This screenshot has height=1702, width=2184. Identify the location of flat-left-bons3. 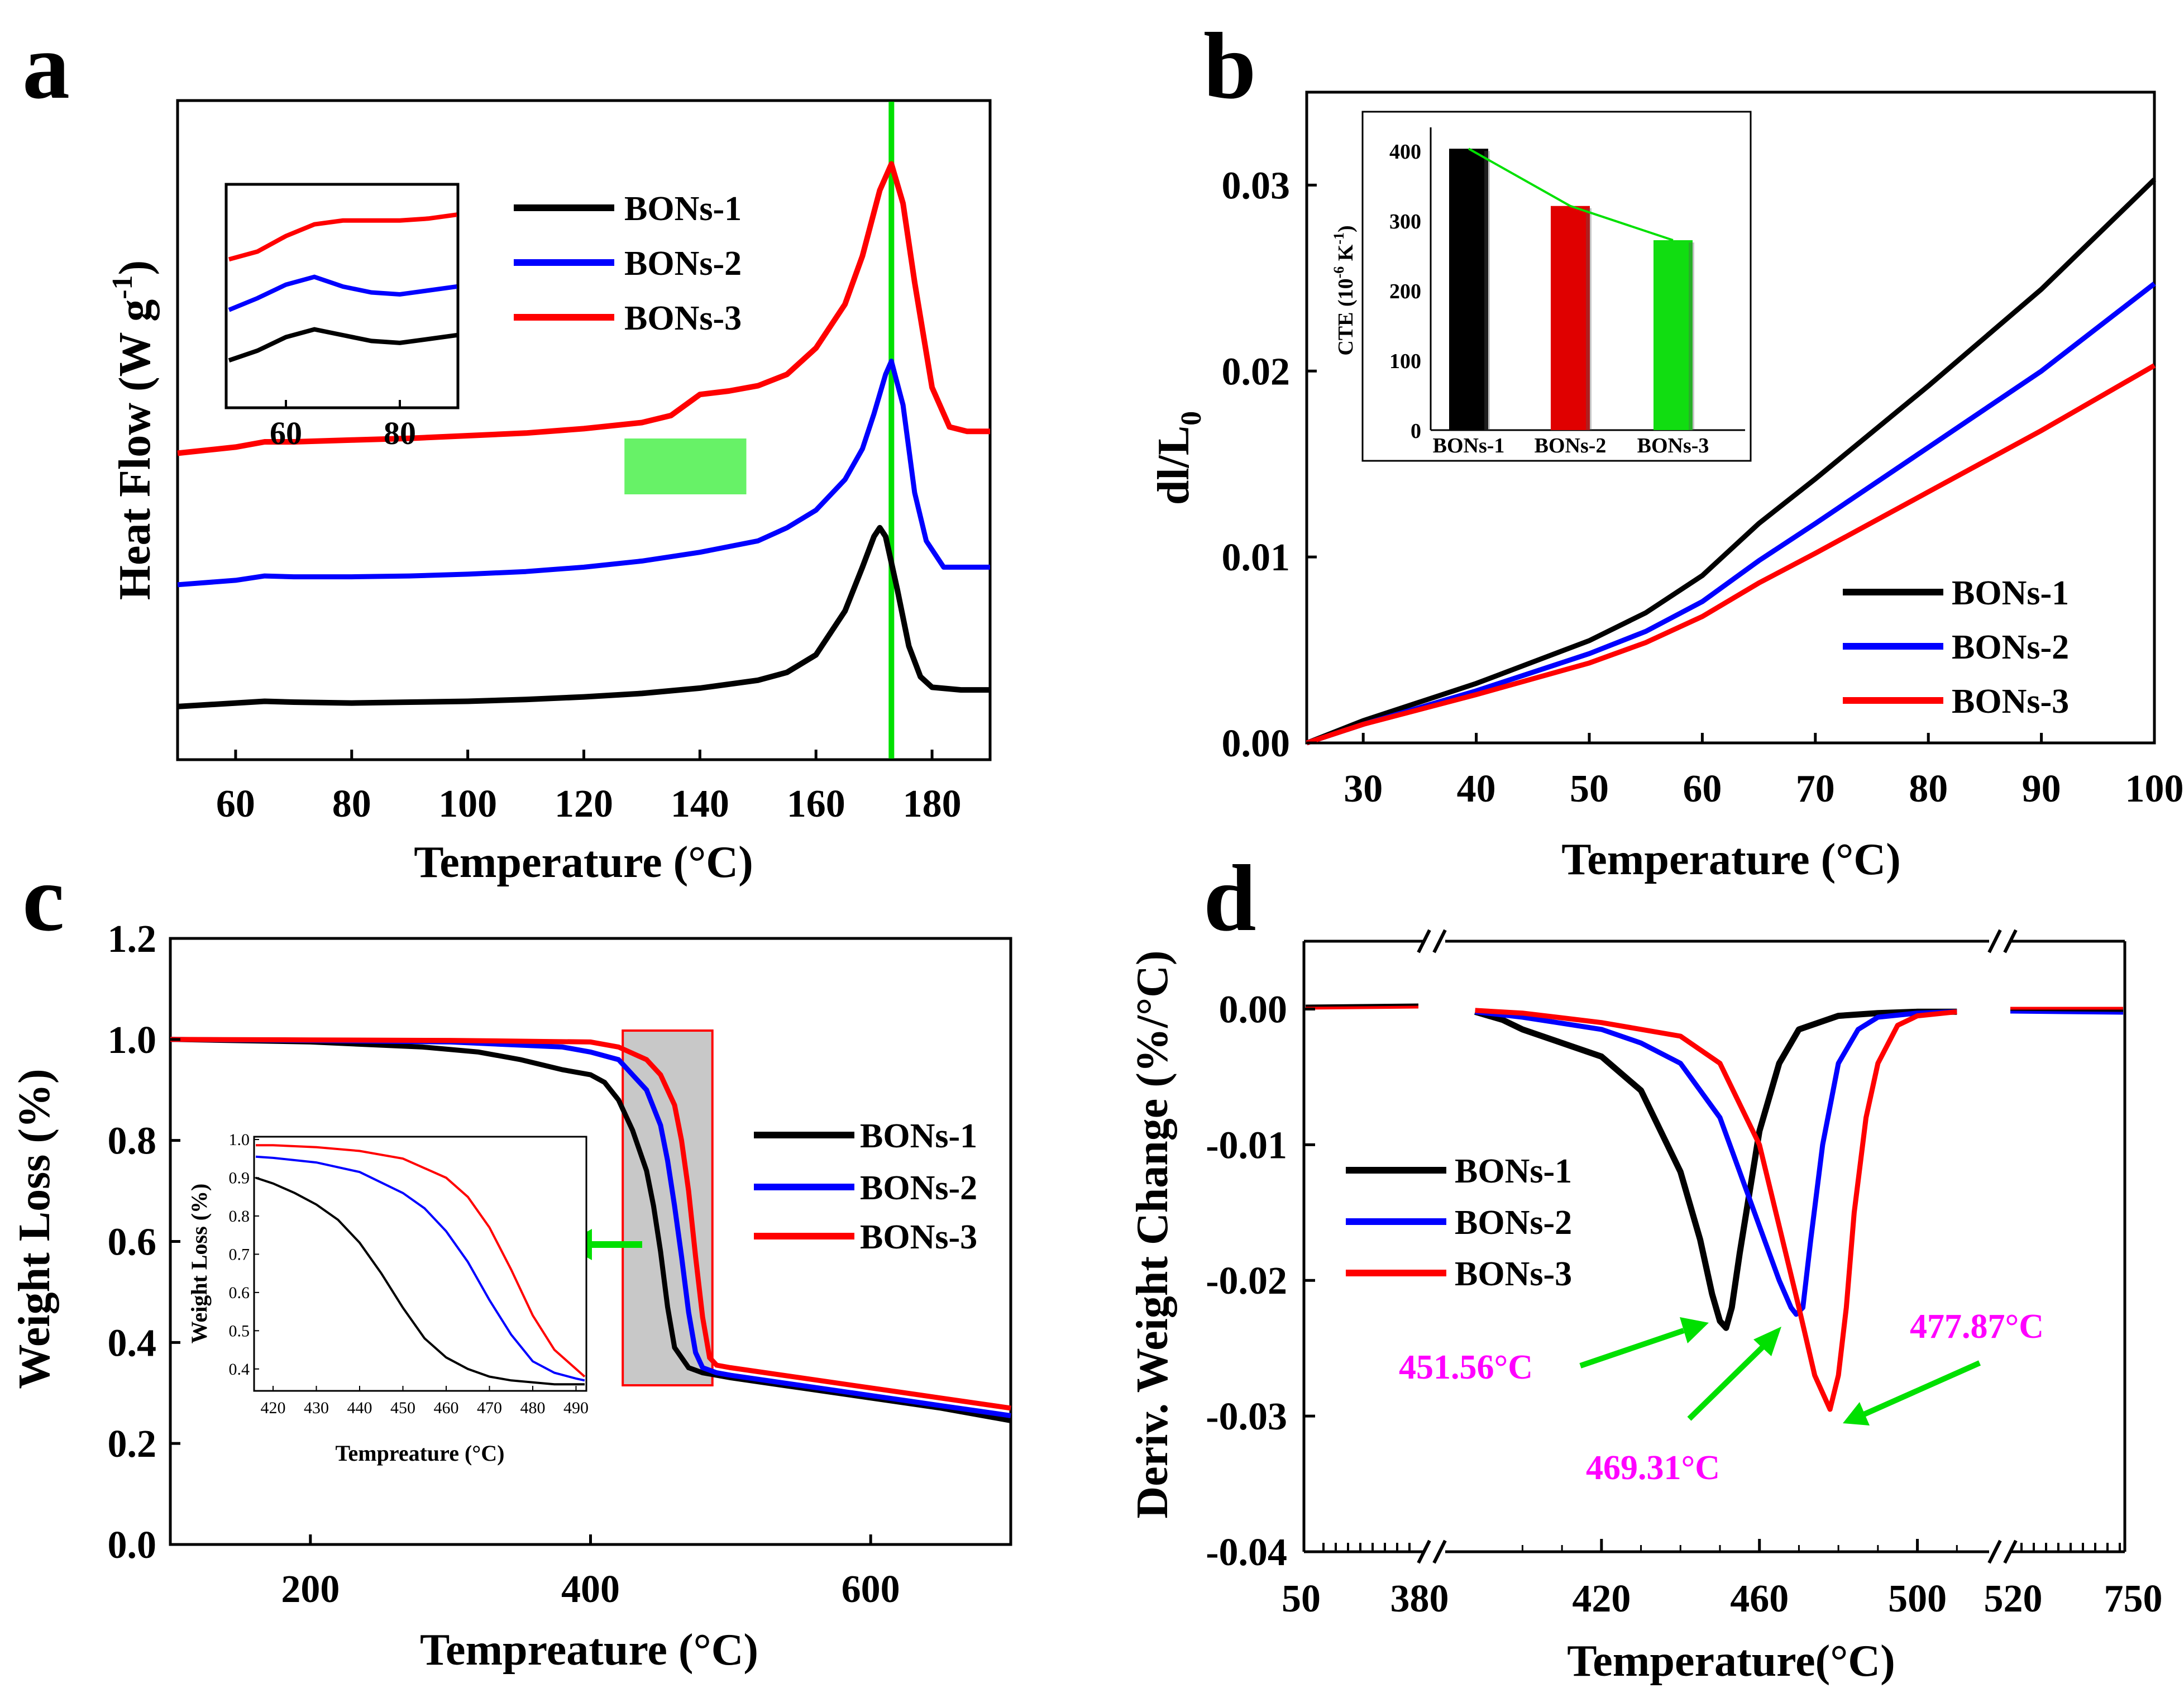
(1362, 1007).